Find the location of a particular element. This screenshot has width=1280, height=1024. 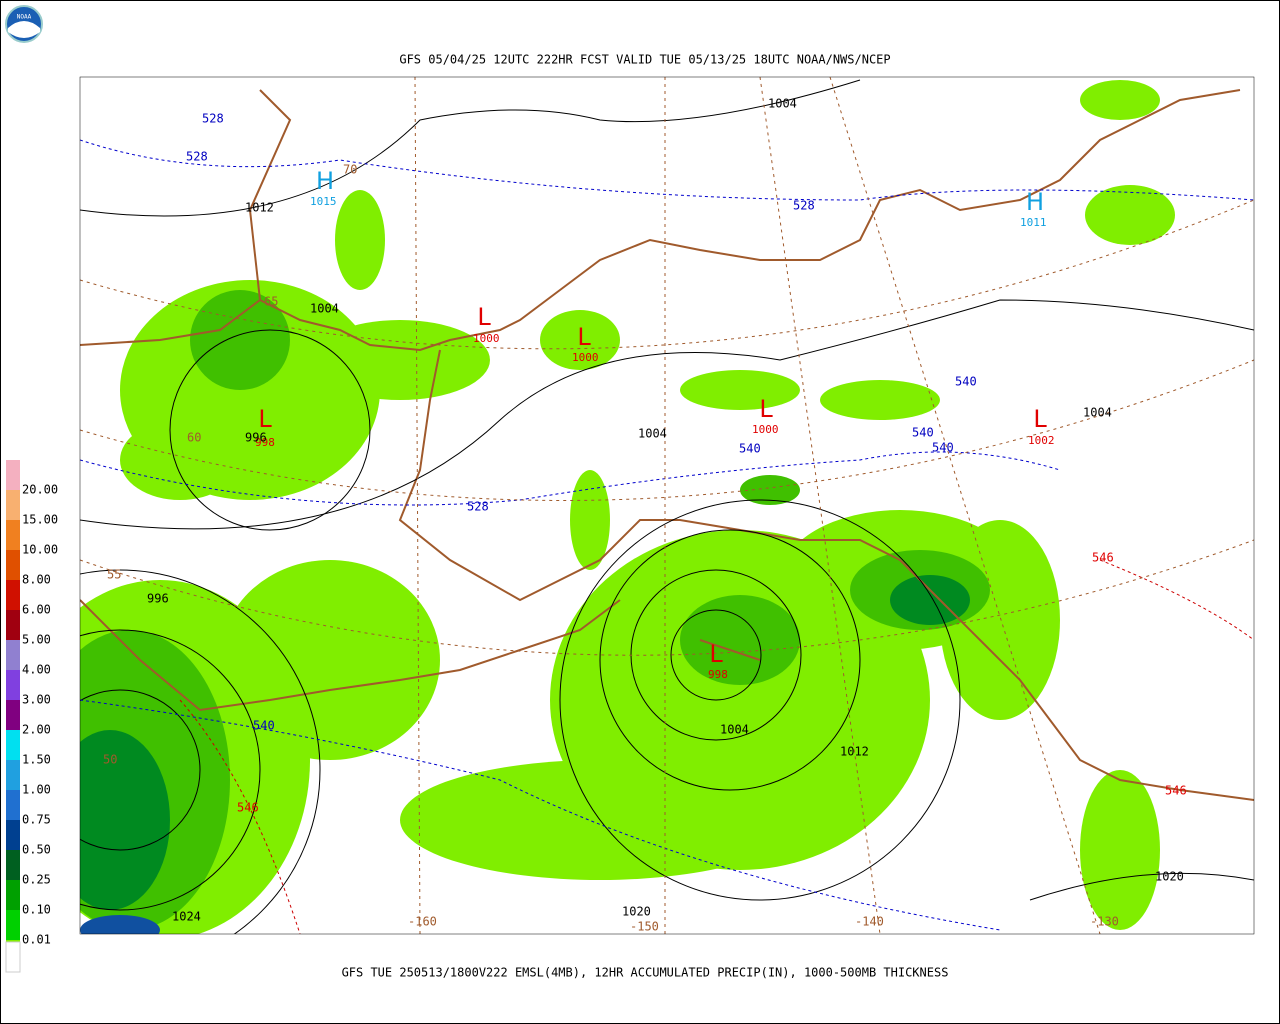

logo-text: NOAA is located at coordinates (24, 17).